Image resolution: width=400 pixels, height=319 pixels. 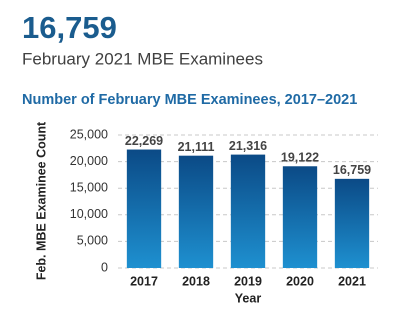 What do you see at coordinates (248, 281) in the screenshot?
I see `x-tick-label: 2019` at bounding box center [248, 281].